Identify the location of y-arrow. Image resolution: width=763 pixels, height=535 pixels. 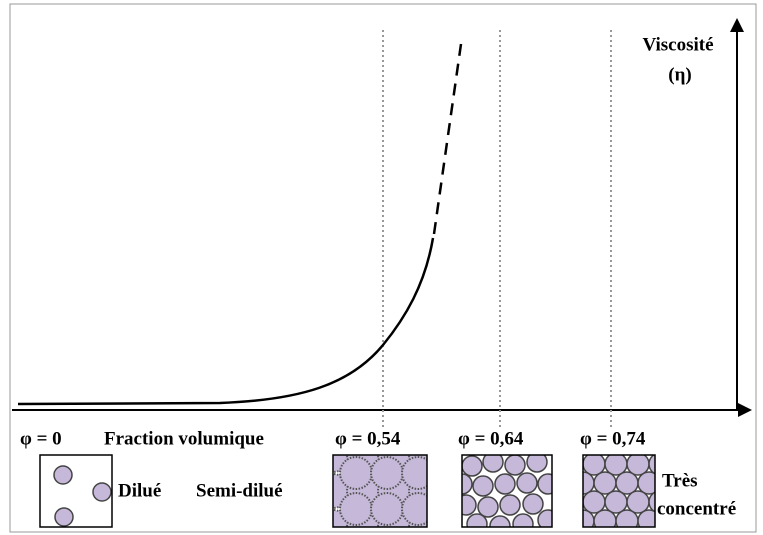
(737, 25).